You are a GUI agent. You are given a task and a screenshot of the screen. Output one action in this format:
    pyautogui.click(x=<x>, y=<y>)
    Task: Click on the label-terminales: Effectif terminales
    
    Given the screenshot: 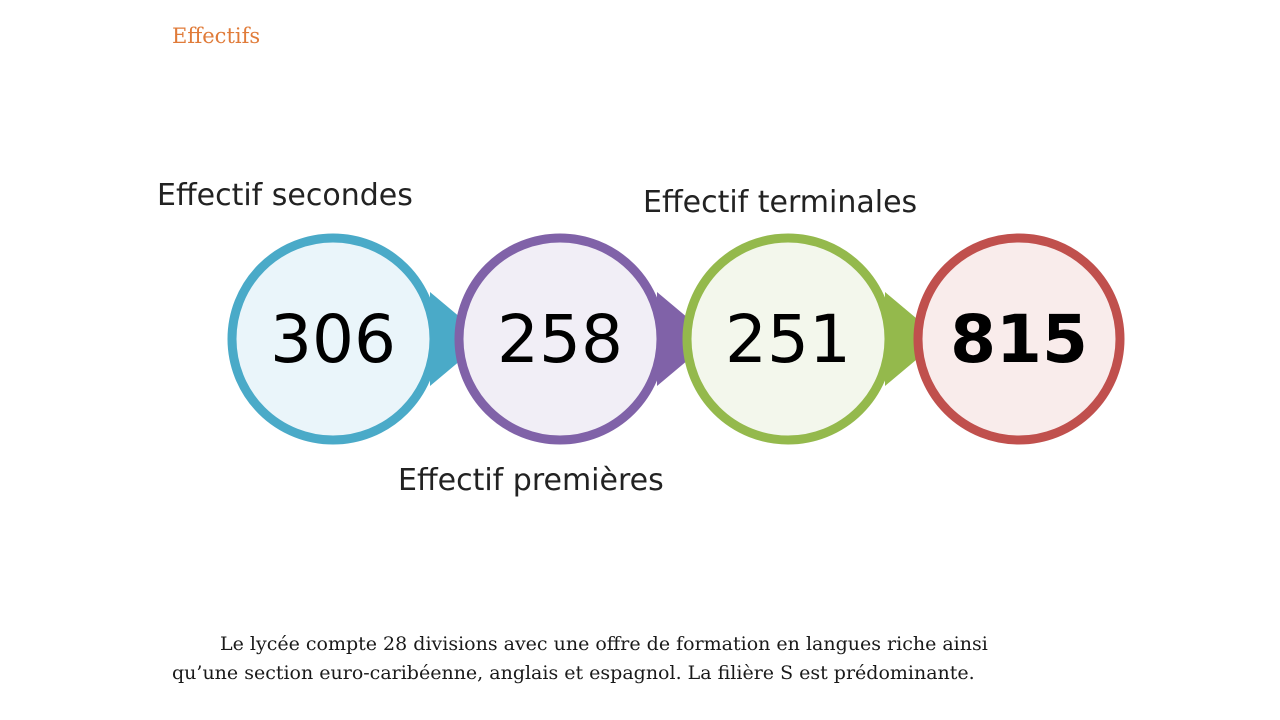 What is the action you would take?
    pyautogui.click(x=780, y=202)
    